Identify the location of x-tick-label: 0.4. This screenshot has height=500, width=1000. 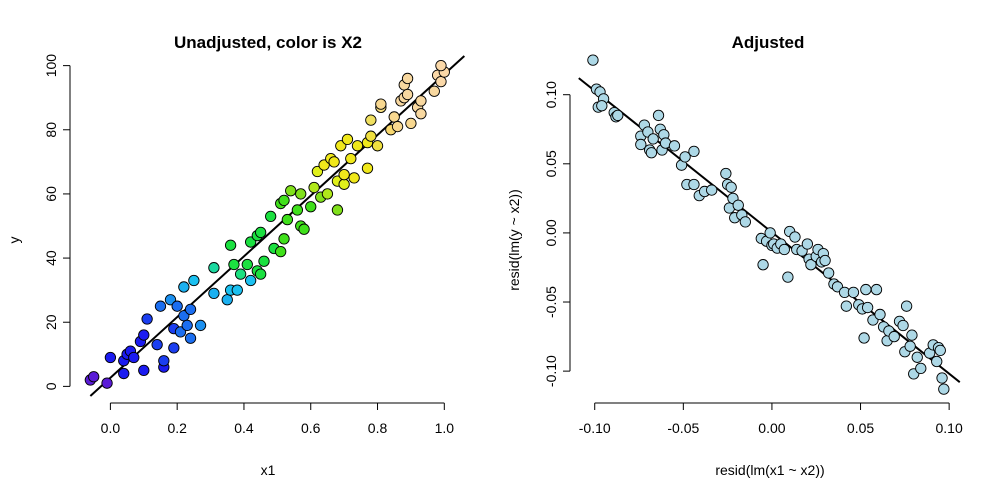
(244, 428).